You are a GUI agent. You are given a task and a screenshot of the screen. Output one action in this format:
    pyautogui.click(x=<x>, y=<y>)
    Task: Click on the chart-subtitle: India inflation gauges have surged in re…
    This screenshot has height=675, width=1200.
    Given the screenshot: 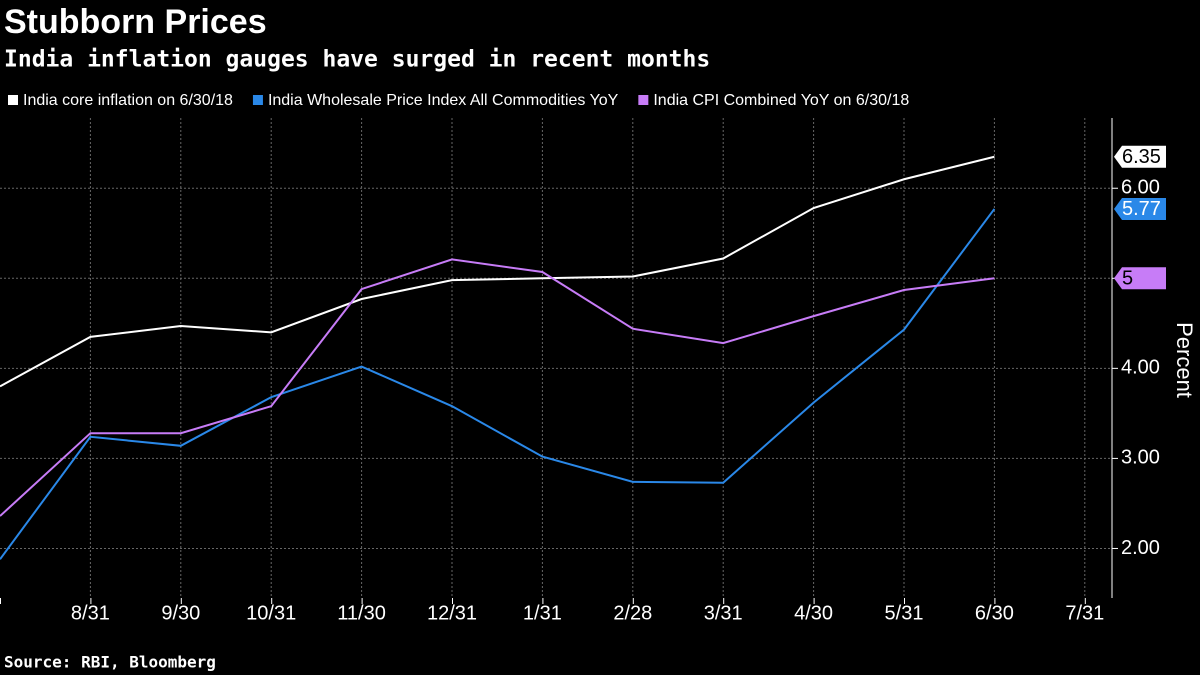 What is the action you would take?
    pyautogui.click(x=357, y=60)
    